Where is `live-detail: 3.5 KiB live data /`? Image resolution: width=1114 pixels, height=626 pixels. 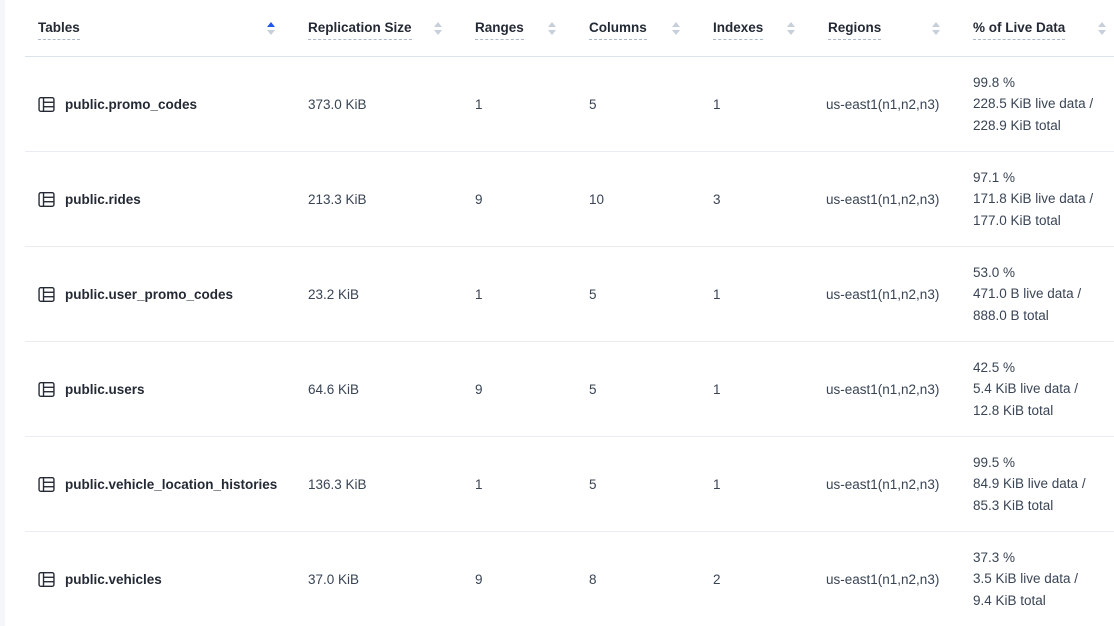 live-detail: 3.5 KiB live data / is located at coordinates (1026, 579).